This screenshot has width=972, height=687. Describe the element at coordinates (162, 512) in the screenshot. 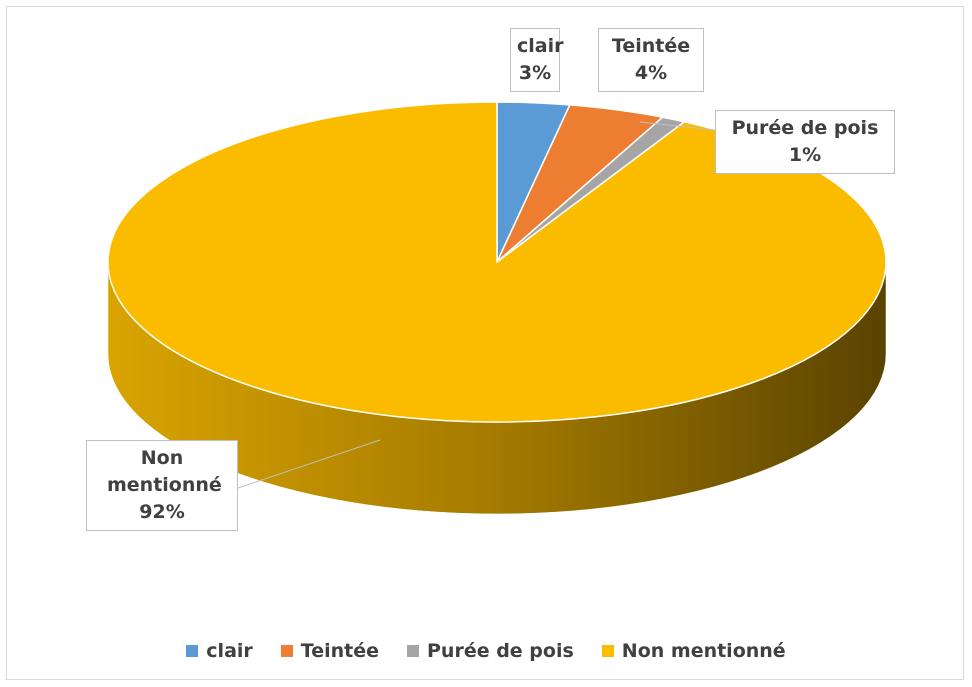

I see `data-label-value: 92%` at that location.